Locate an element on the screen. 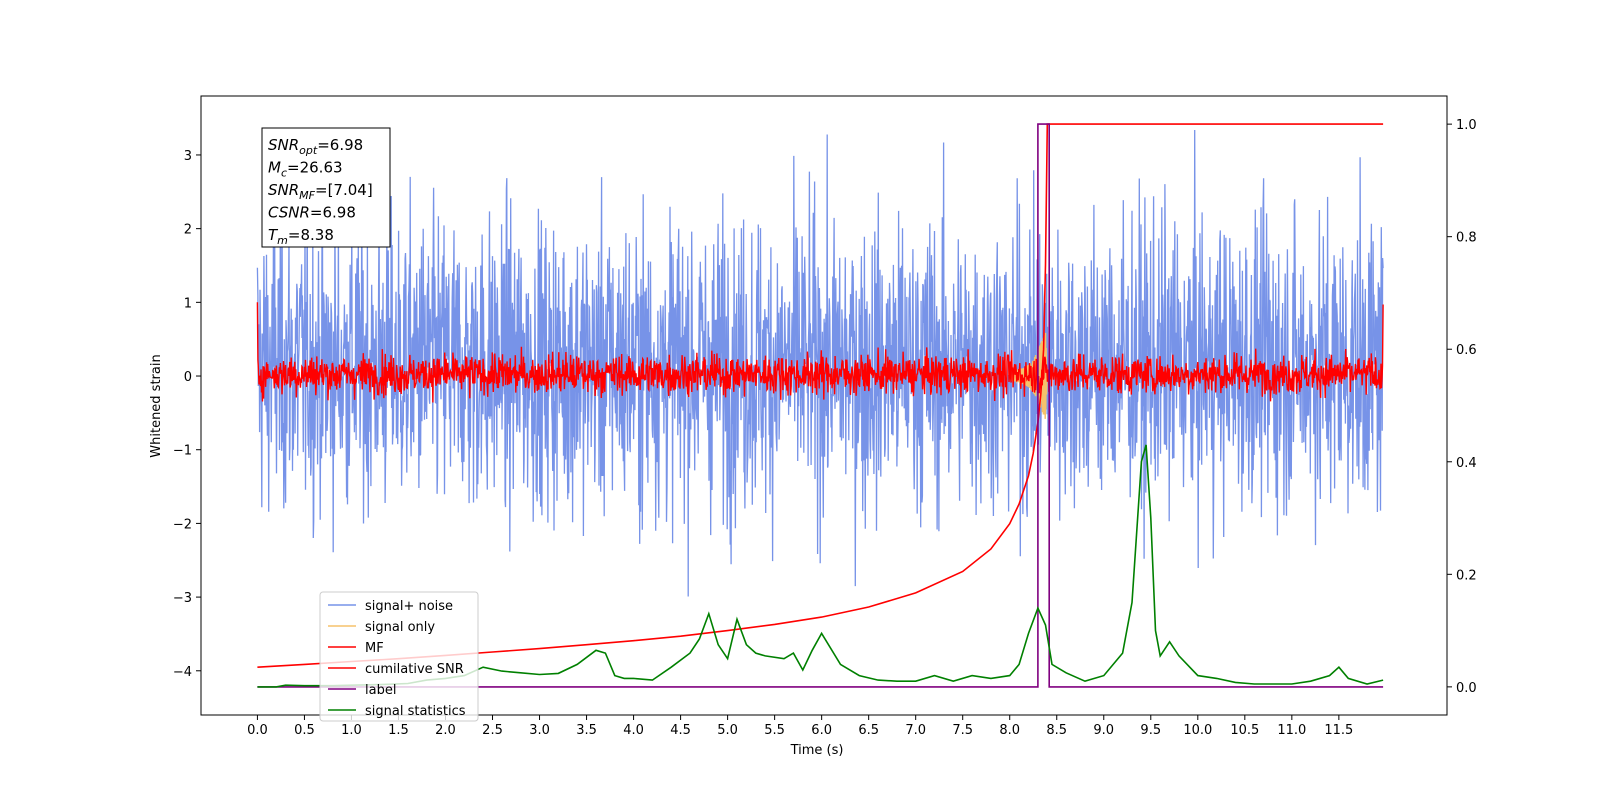  legend-entry: signal statistics is located at coordinates (415, 711).